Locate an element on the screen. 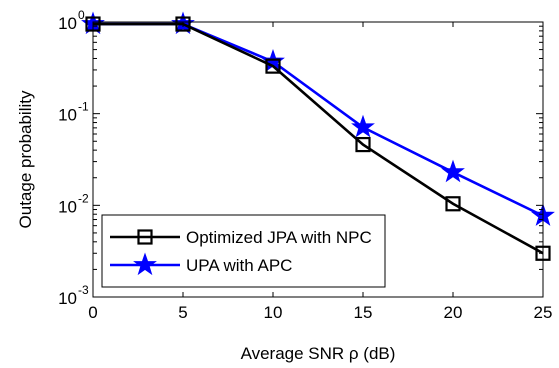 The width and height of the screenshot is (559, 368). x-tick-label: 0 is located at coordinates (92, 312).